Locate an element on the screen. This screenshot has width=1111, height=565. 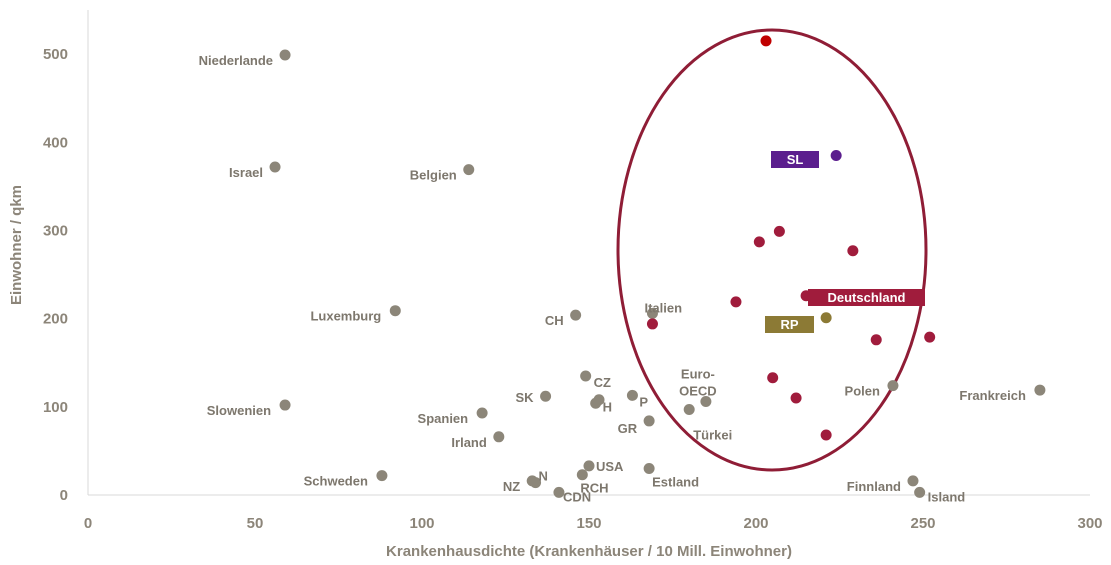
country-label: Spanien is located at coordinates (443, 418).